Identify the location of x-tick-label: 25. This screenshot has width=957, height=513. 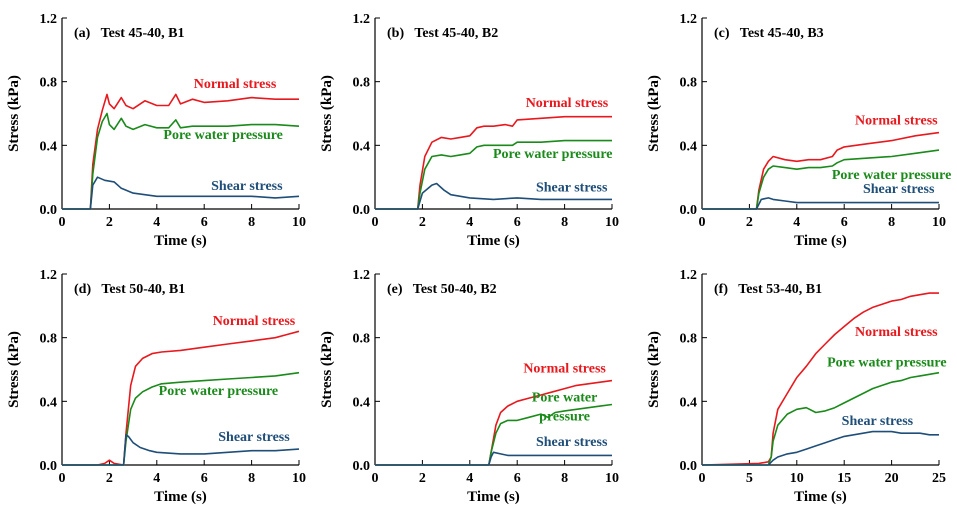
(939, 478).